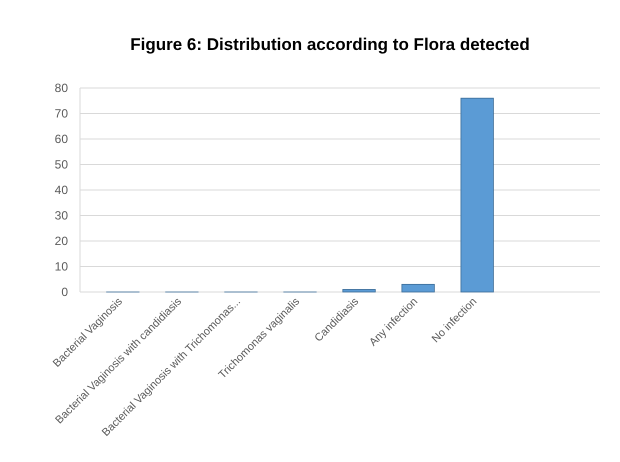 This screenshot has width=620, height=462. I want to click on y-tick-label: 0, so click(64, 292).